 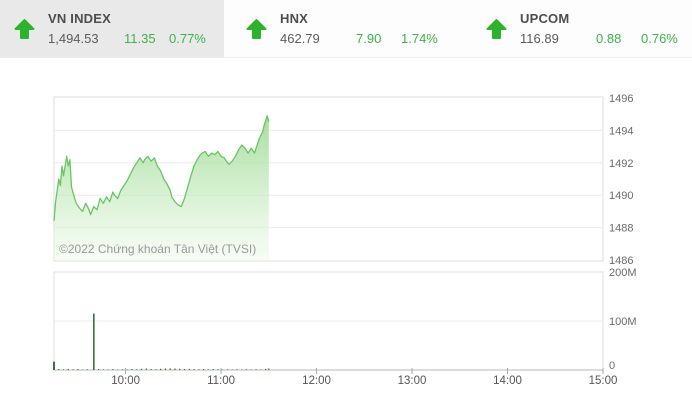 What do you see at coordinates (73, 38) in the screenshot?
I see `index-value: 1,494.53` at bounding box center [73, 38].